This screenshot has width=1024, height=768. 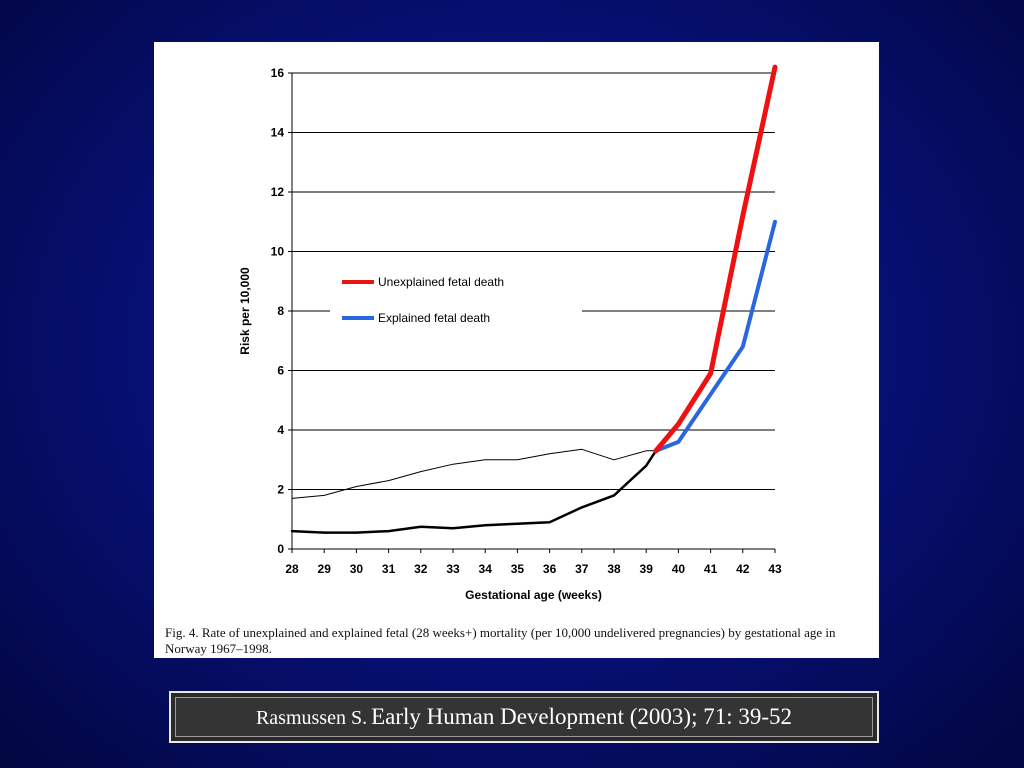 I want to click on y-tick-label: 10, so click(x=278, y=252).